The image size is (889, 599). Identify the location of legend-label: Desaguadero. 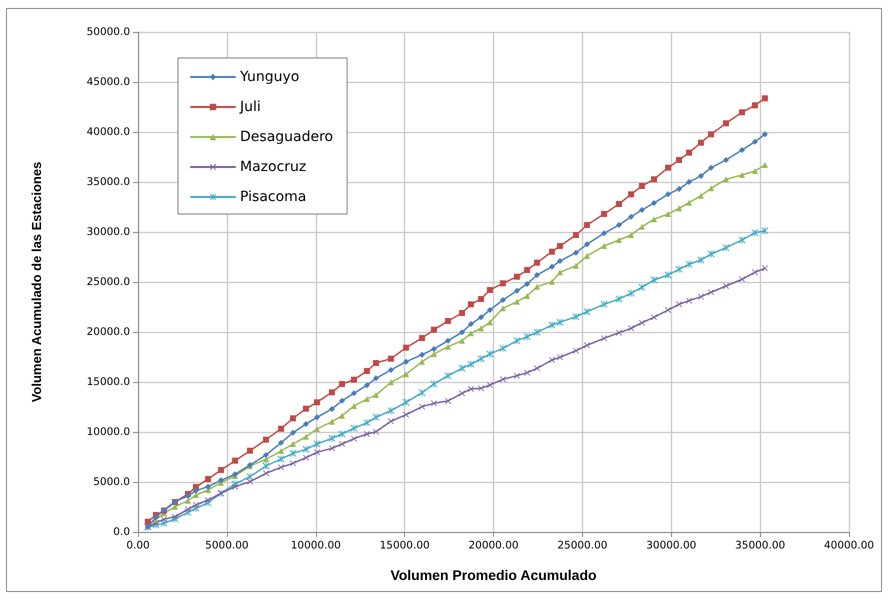
(287, 137).